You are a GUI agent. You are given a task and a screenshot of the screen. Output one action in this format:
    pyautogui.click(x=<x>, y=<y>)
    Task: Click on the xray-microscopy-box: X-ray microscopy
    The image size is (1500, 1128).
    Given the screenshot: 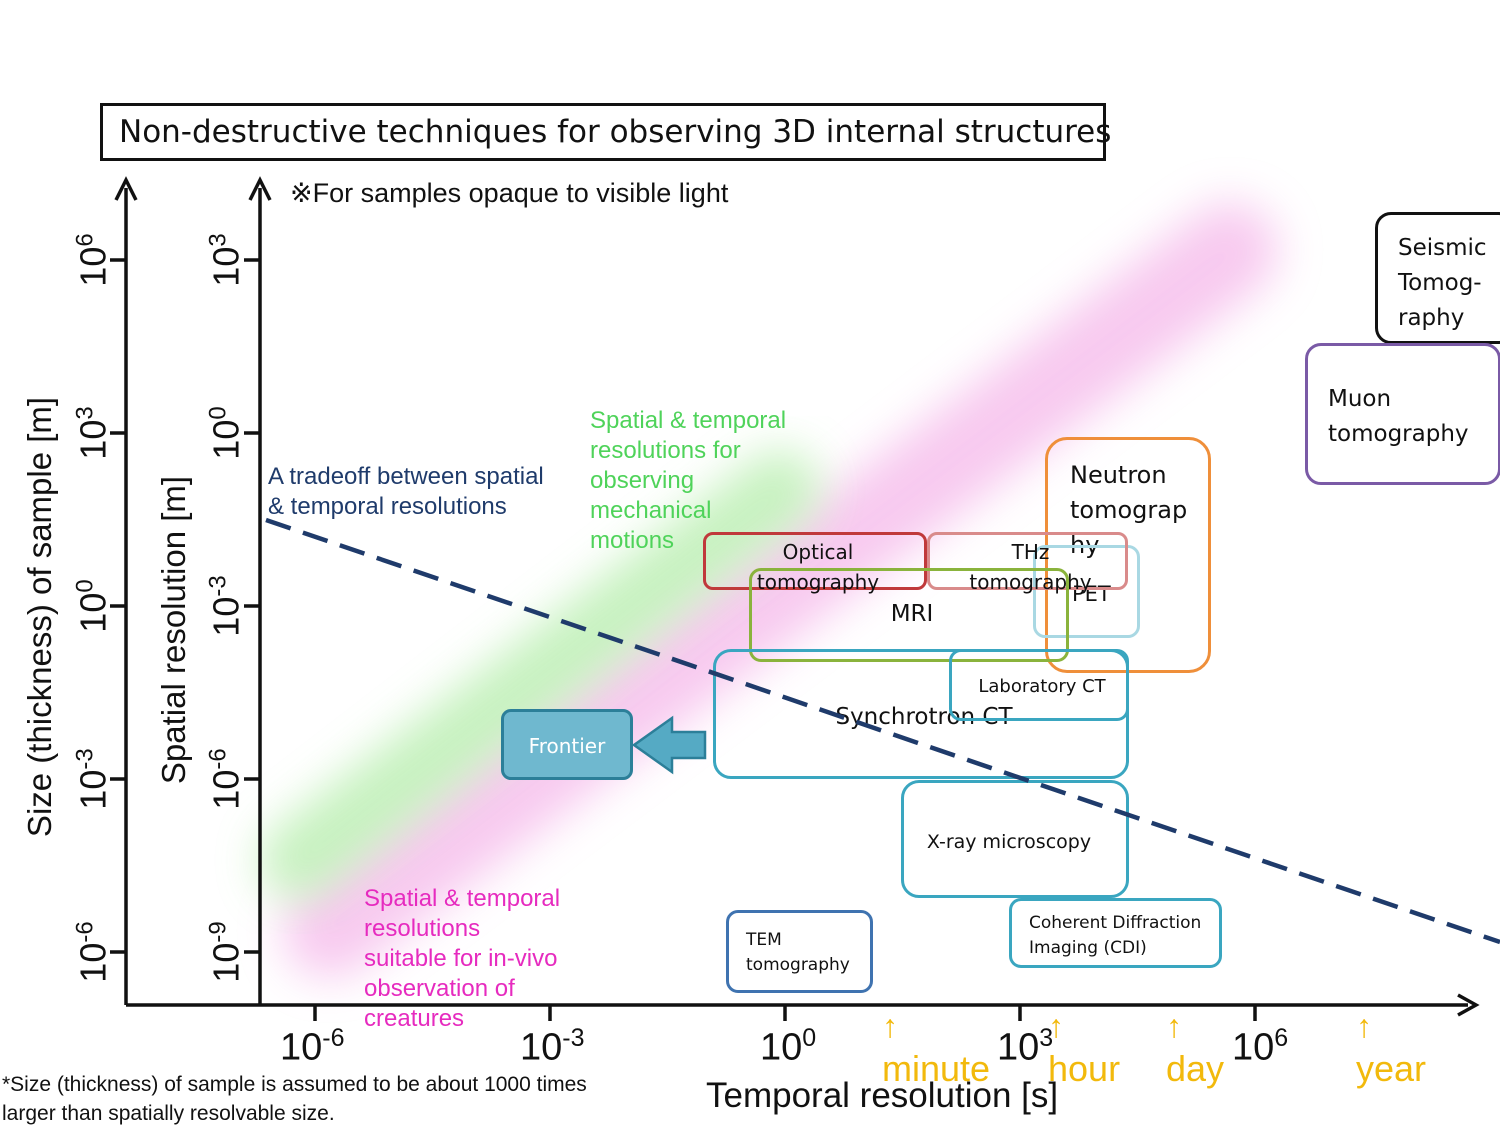 What is the action you would take?
    pyautogui.click(x=1015, y=839)
    